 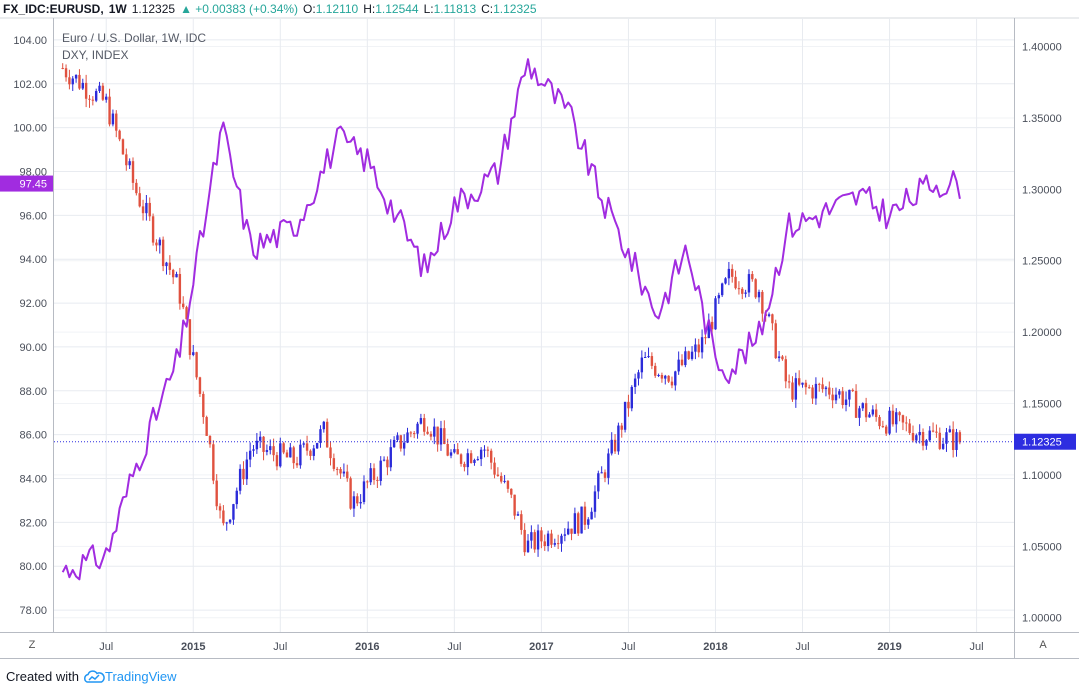 I want to click on tradingview-logo: TradingView, so click(x=130, y=676).